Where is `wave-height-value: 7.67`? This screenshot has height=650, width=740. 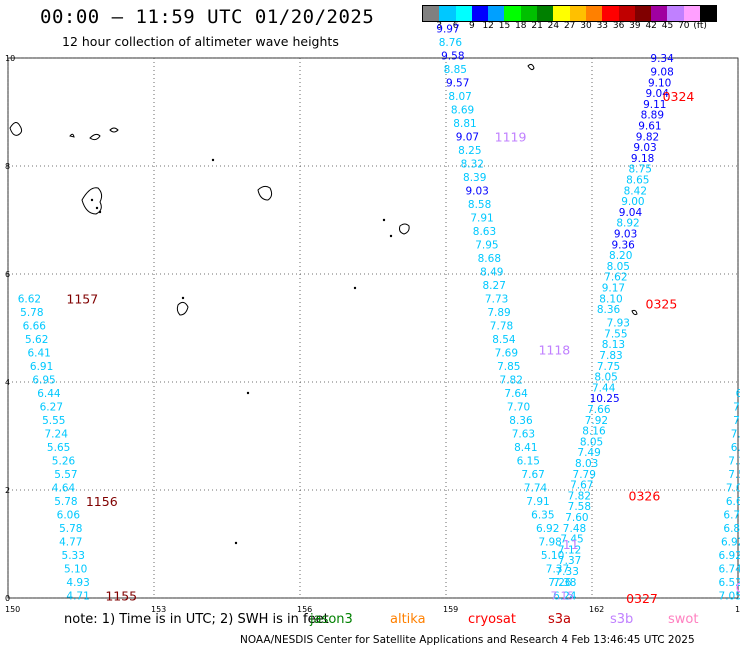
wave-height-value: 7.67 is located at coordinates (581, 486).